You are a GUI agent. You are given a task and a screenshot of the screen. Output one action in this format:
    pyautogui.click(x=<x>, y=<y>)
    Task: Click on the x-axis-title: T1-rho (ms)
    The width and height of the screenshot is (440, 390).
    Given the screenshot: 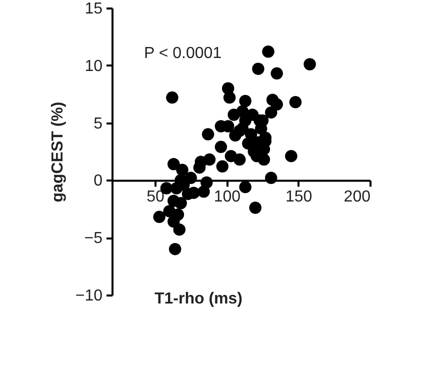 What is the action you would take?
    pyautogui.click(x=198, y=299)
    